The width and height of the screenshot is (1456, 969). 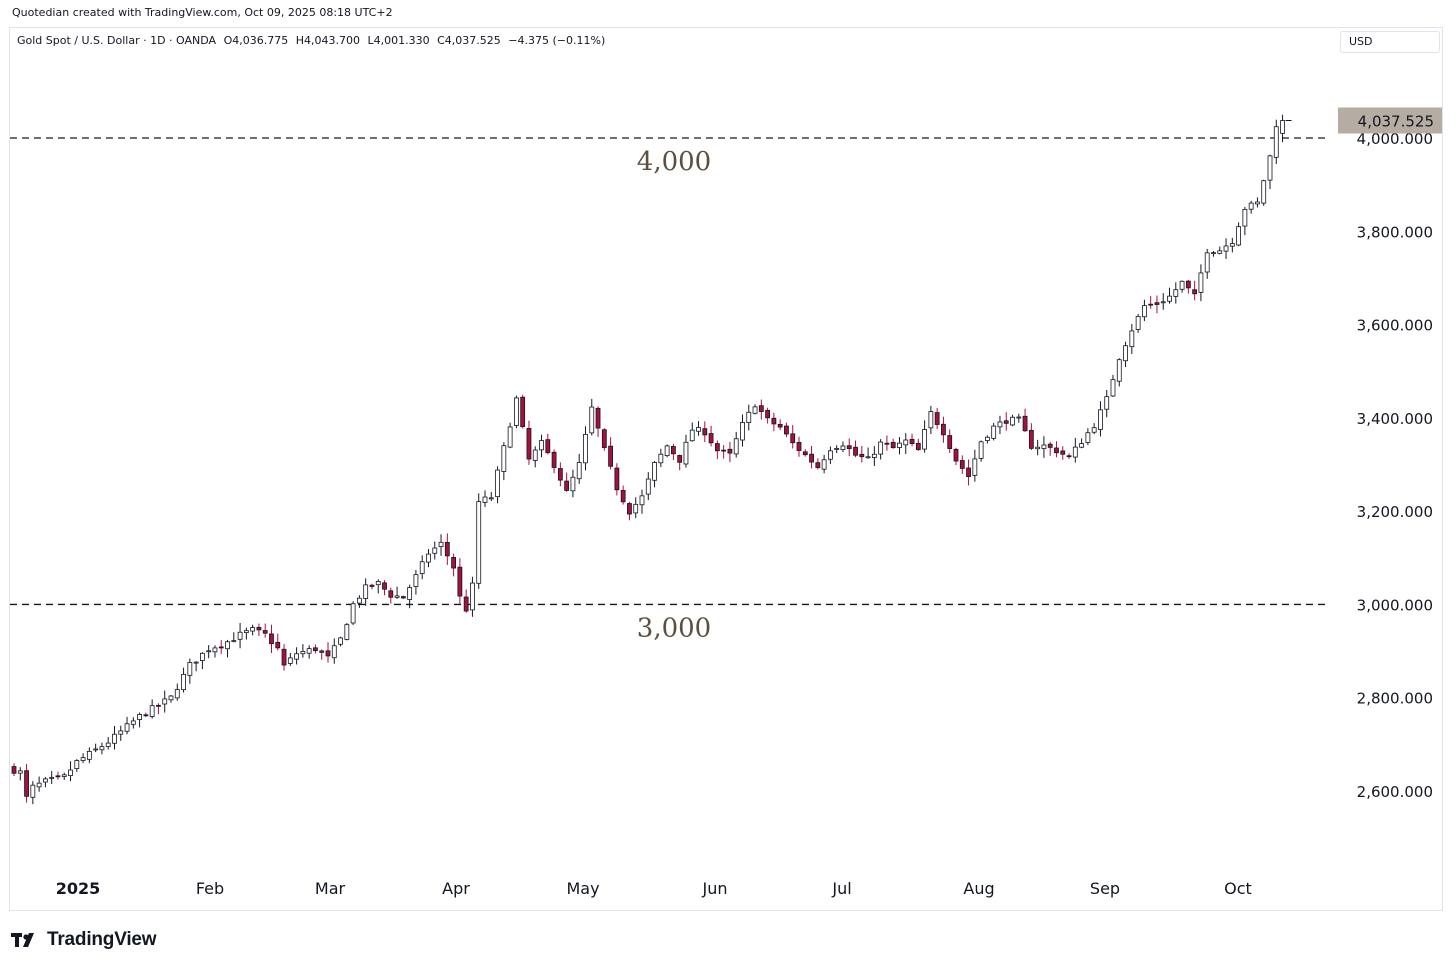 What do you see at coordinates (78, 888) in the screenshot?
I see `x-tick-label: 2025` at bounding box center [78, 888].